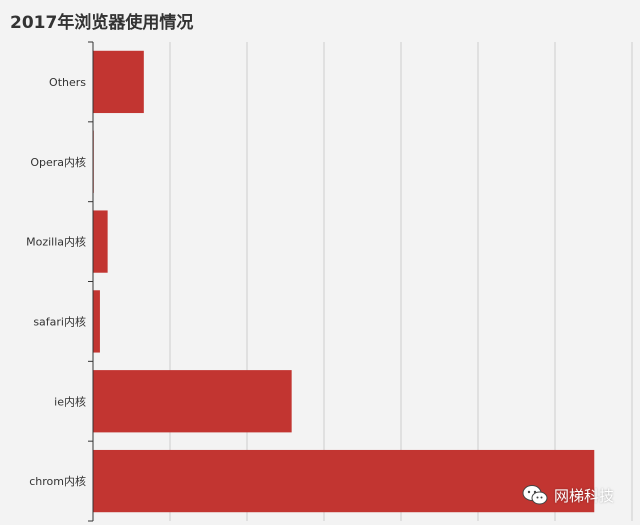 Image resolution: width=640 pixels, height=525 pixels. What do you see at coordinates (584, 495) in the screenshot?
I see `watermark-text: 网梯科技` at bounding box center [584, 495].